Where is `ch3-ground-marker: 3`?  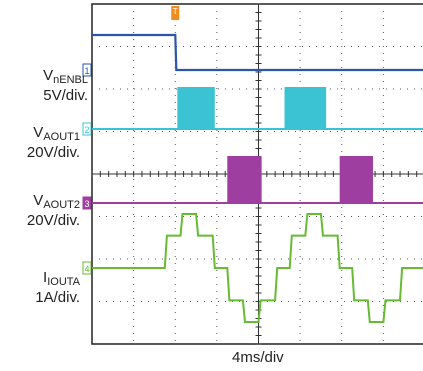 ch3-ground-marker: 3 is located at coordinates (87, 203).